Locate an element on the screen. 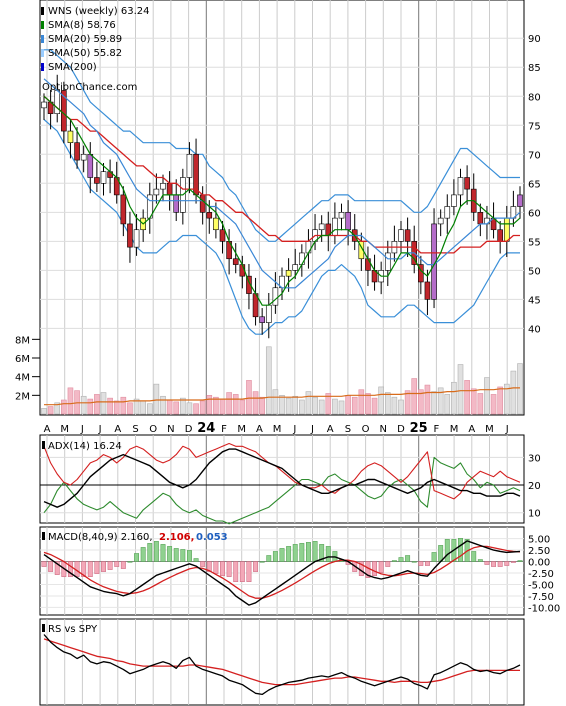  source-label: OptionChance.com is located at coordinates (89, 87).